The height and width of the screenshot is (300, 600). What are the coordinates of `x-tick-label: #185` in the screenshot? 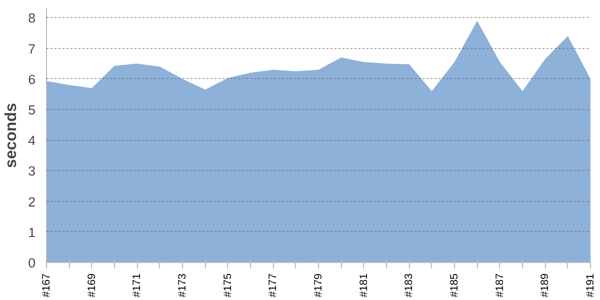 It's located at (454, 285).